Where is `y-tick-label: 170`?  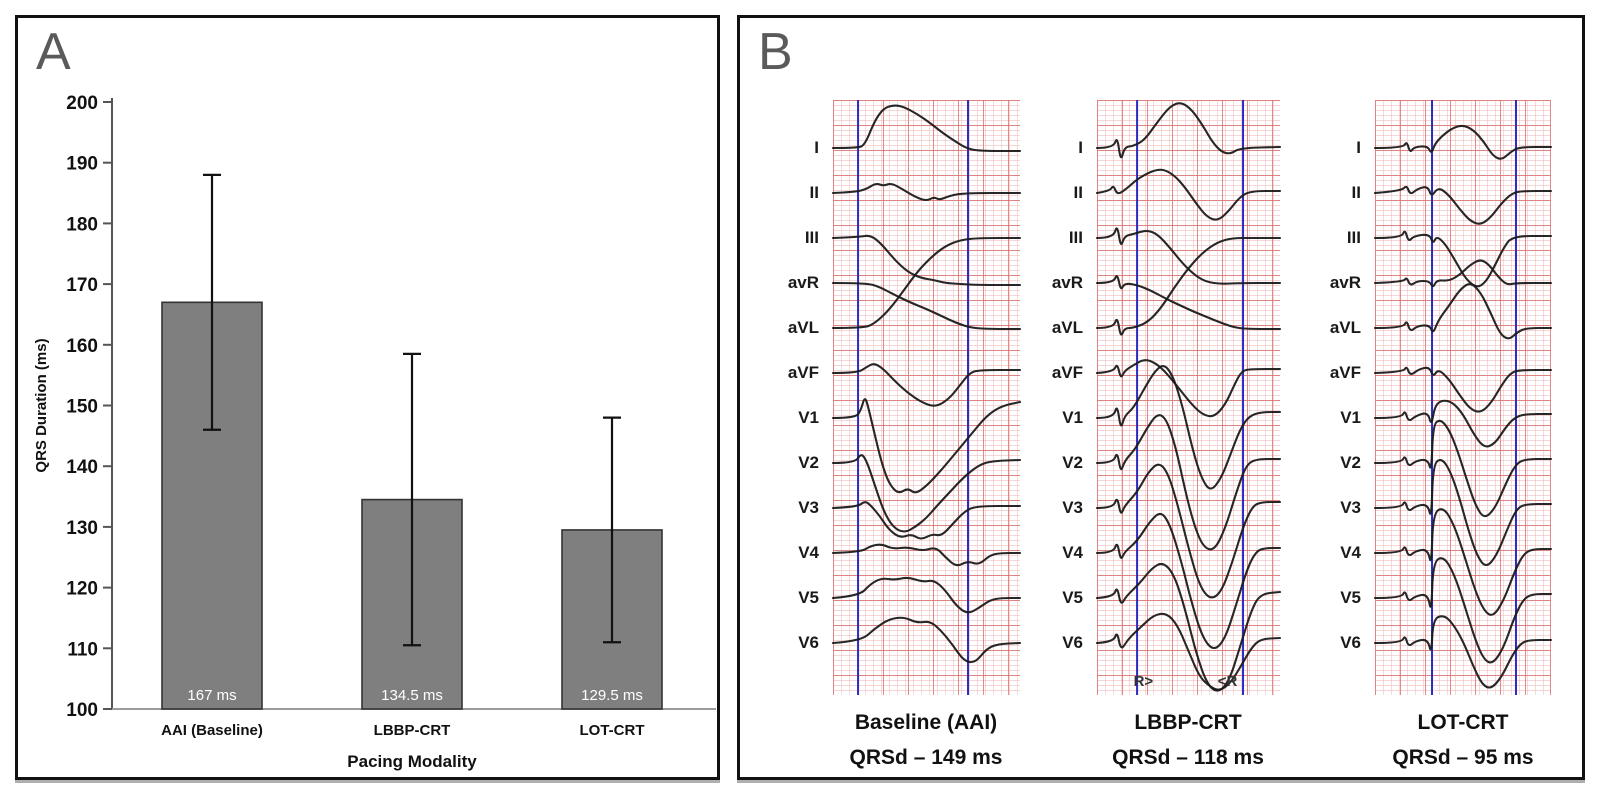
y-tick-label: 170 is located at coordinates (82, 285).